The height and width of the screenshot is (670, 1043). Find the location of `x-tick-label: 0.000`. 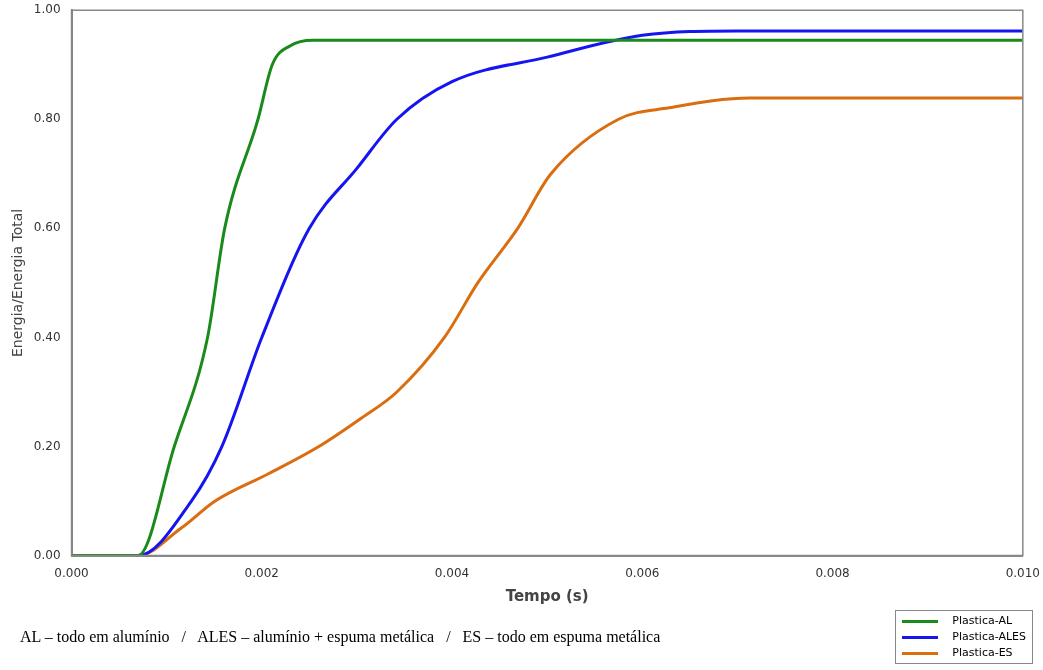

x-tick-label: 0.000 is located at coordinates (71, 572).